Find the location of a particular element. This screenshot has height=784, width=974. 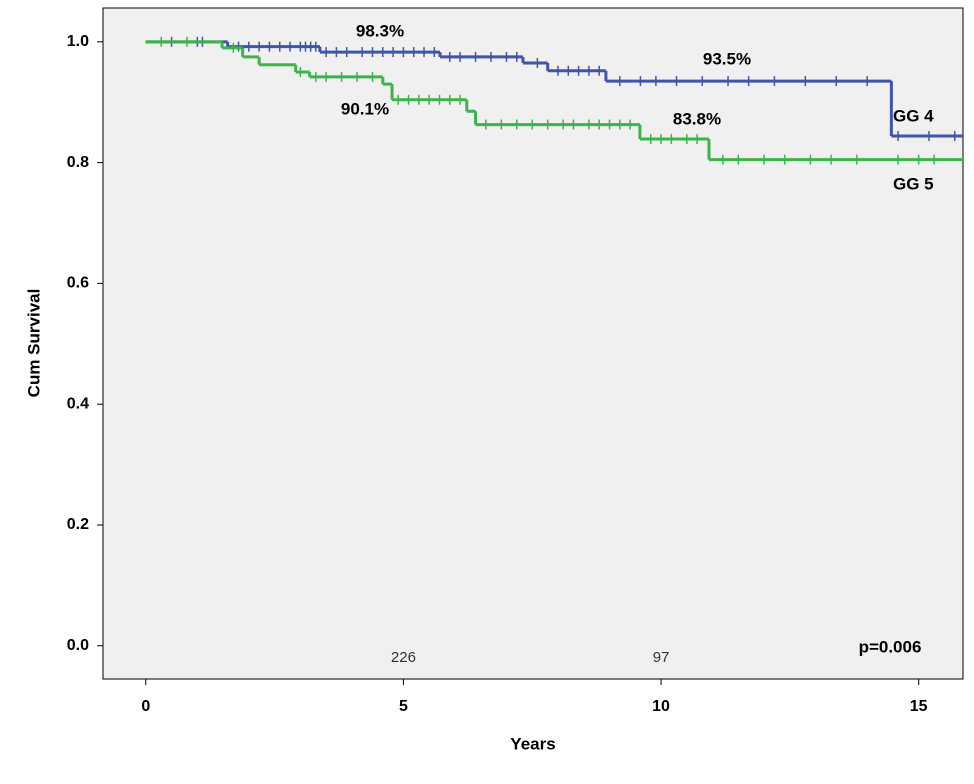

x-tick-label: 15 is located at coordinates (919, 706).